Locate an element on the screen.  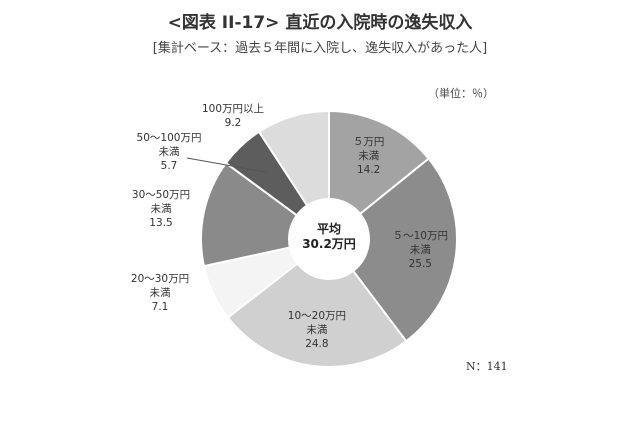
slice-label-1: ５万円未満 14.2 is located at coordinates (369, 156).